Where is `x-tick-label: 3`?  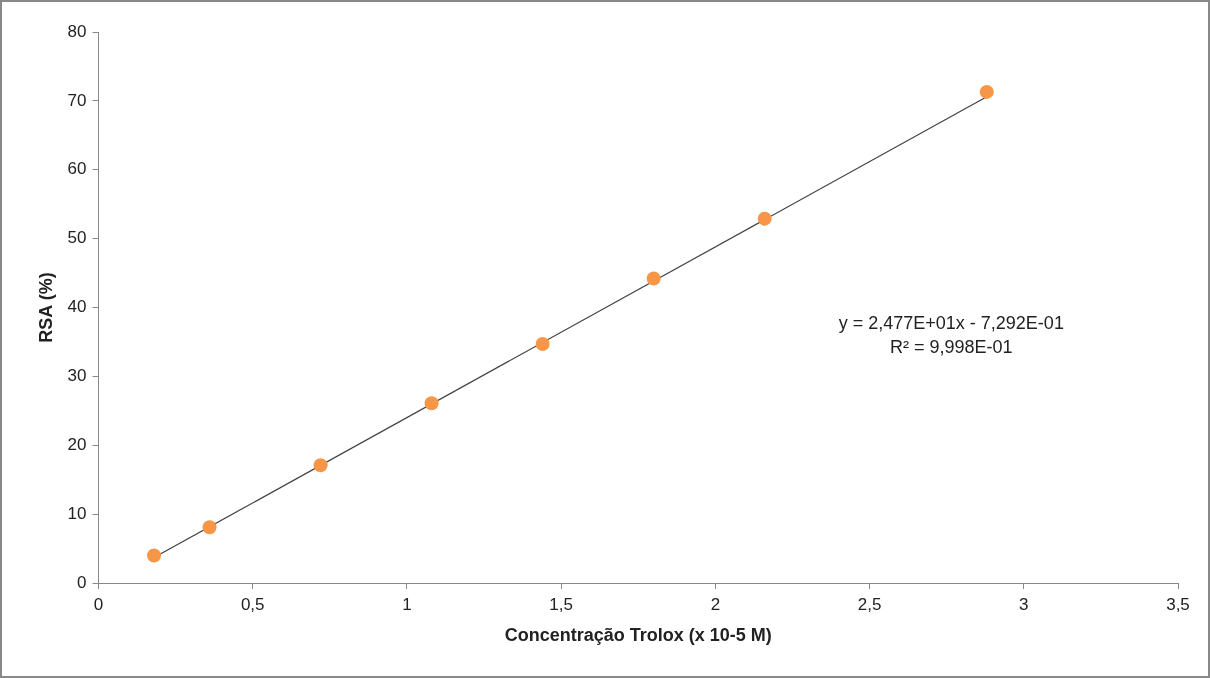 x-tick-label: 3 is located at coordinates (1024, 604).